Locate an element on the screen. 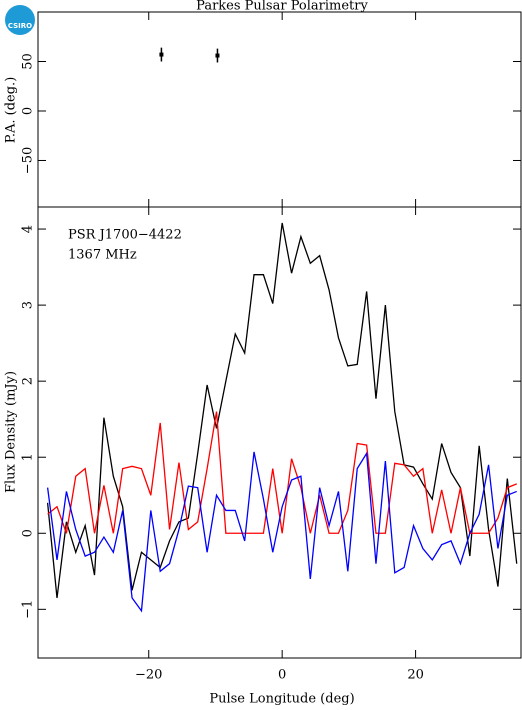  y-axis-label: P.A. (deg.) is located at coordinates (11, 110).